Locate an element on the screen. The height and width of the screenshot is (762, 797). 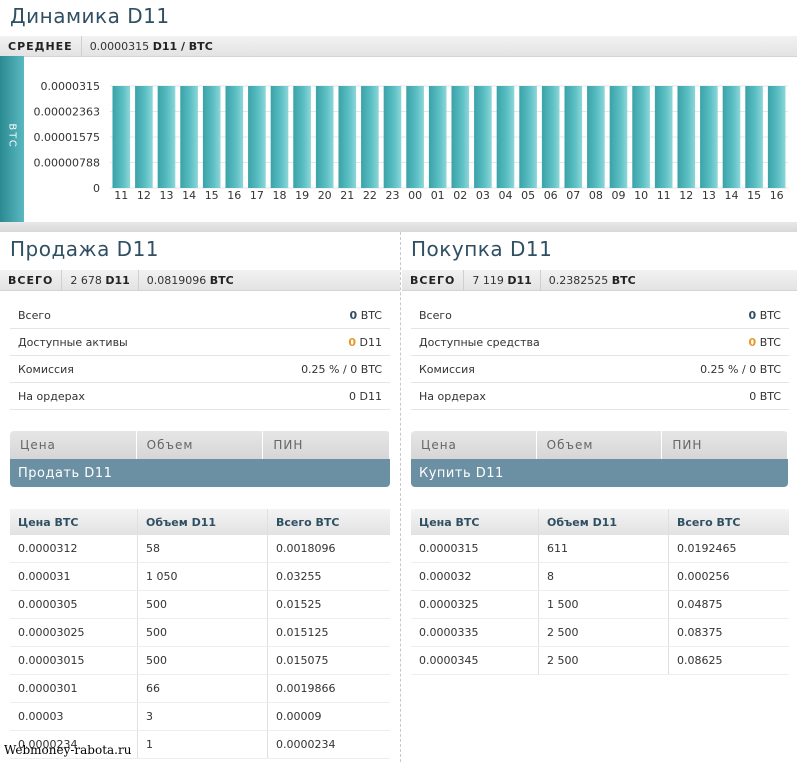
x-tick-label: 09 is located at coordinates (619, 195).